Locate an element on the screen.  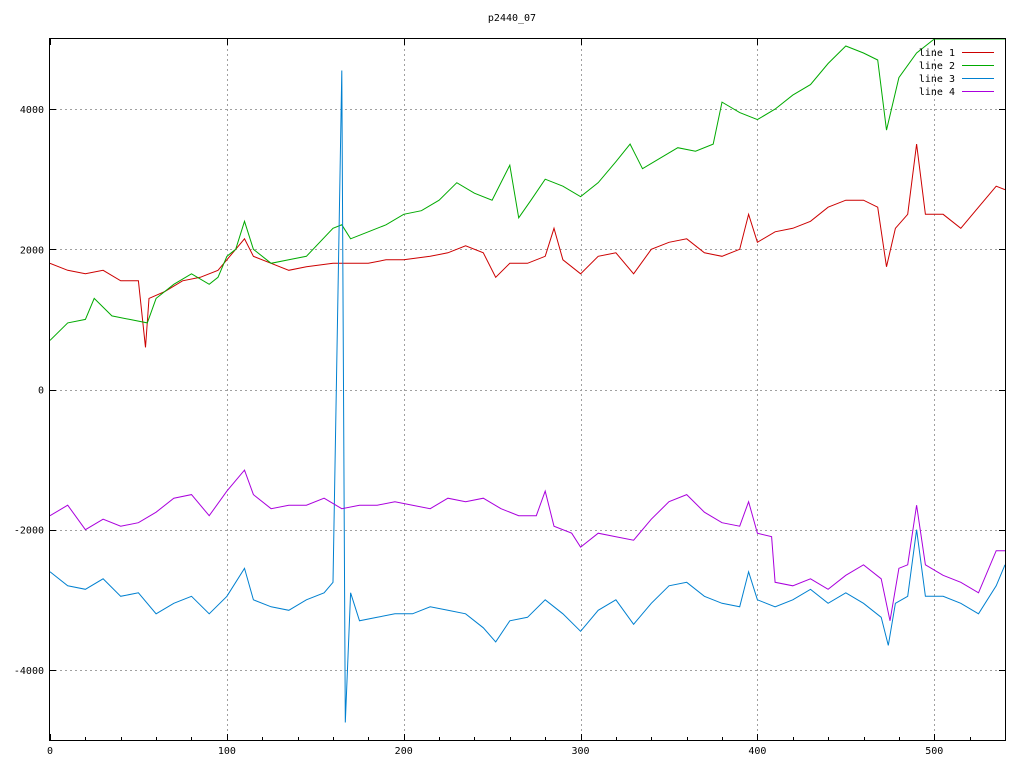
y-tick-label: 0 is located at coordinates (41, 391).